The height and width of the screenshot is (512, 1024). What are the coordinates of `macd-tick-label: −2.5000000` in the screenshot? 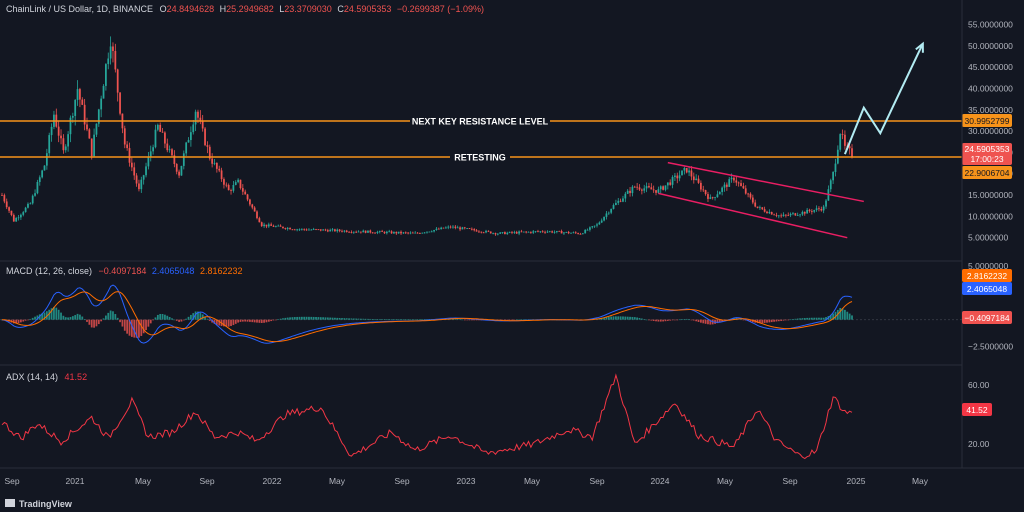 It's located at (990, 346).